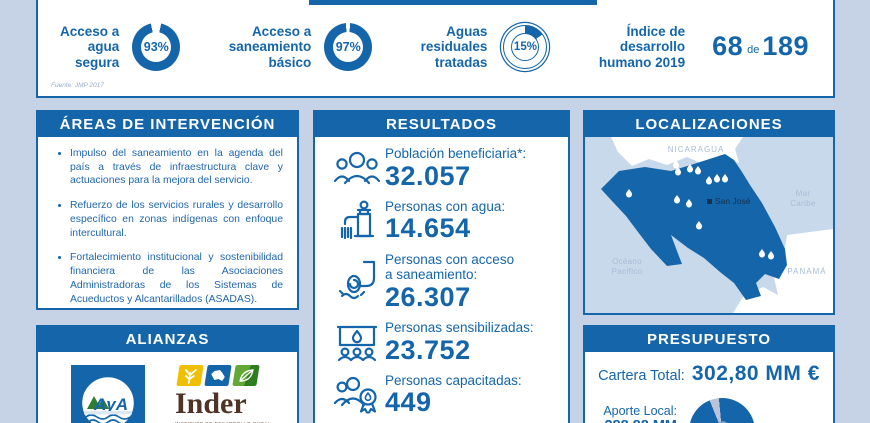 The height and width of the screenshot is (423, 870). I want to click on result-text: Personas sensibilizadas: 23.752, so click(459, 342).